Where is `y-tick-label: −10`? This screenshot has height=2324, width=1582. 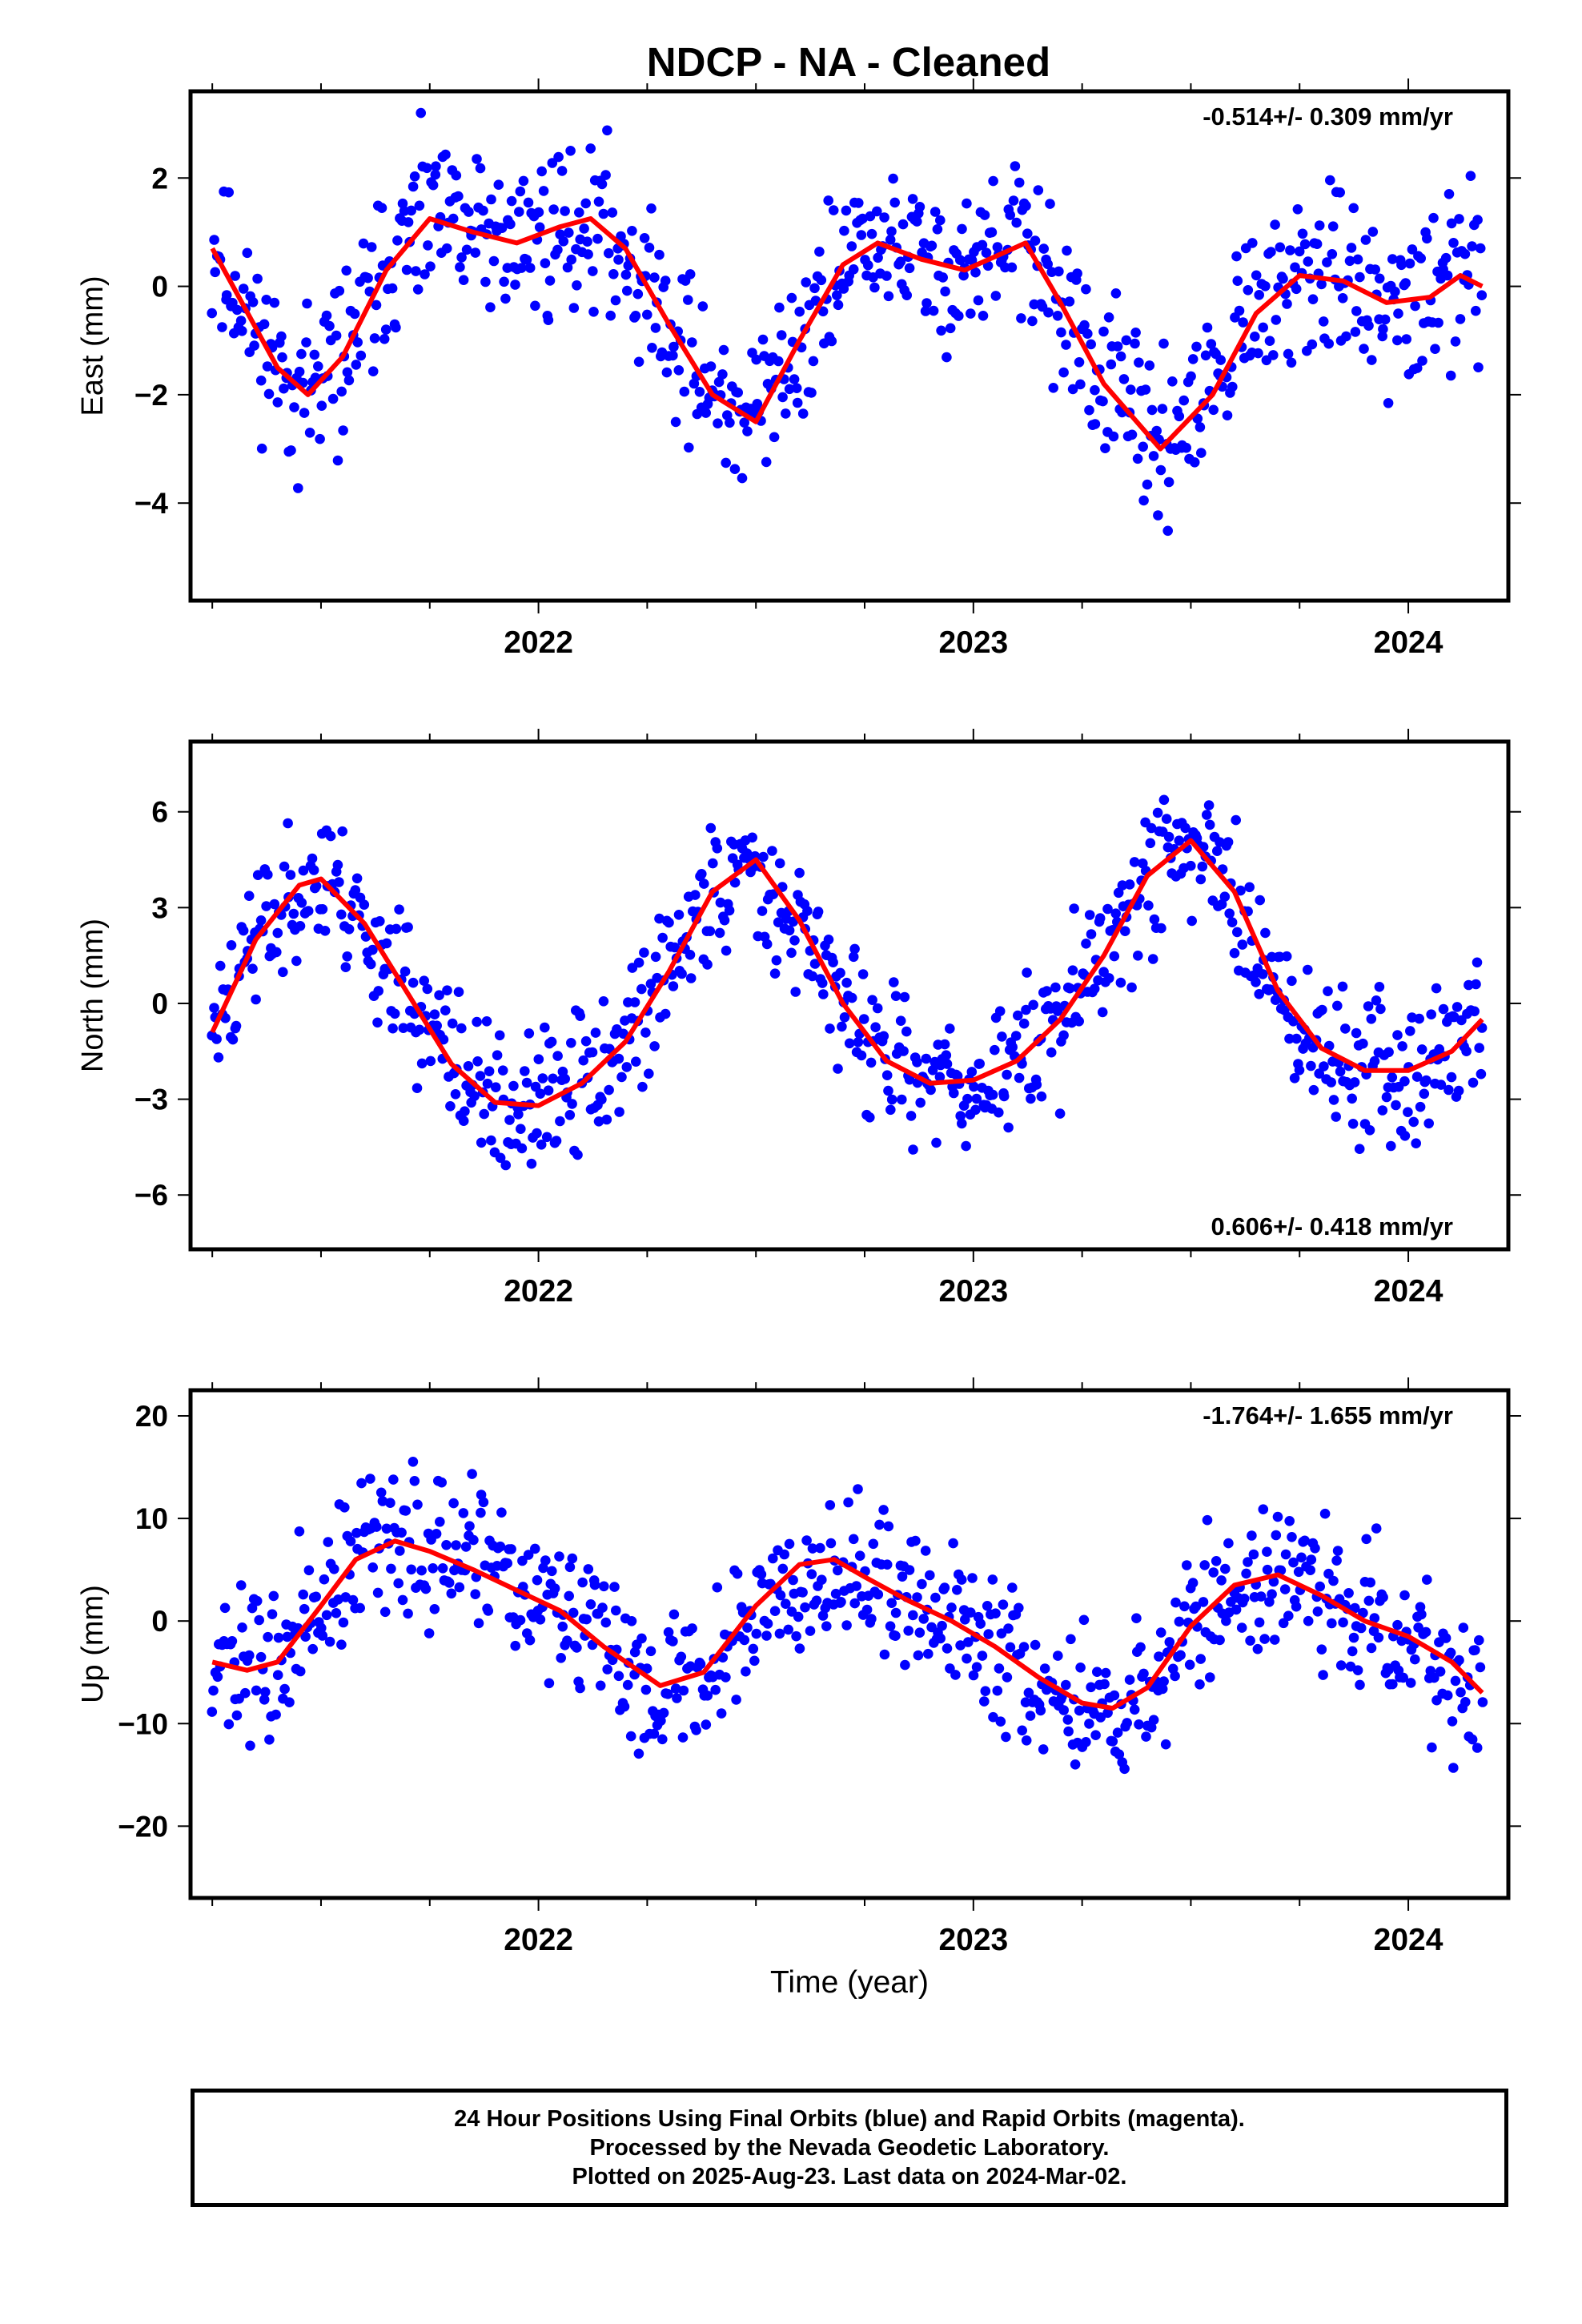 y-tick-label: −10 is located at coordinates (143, 1724).